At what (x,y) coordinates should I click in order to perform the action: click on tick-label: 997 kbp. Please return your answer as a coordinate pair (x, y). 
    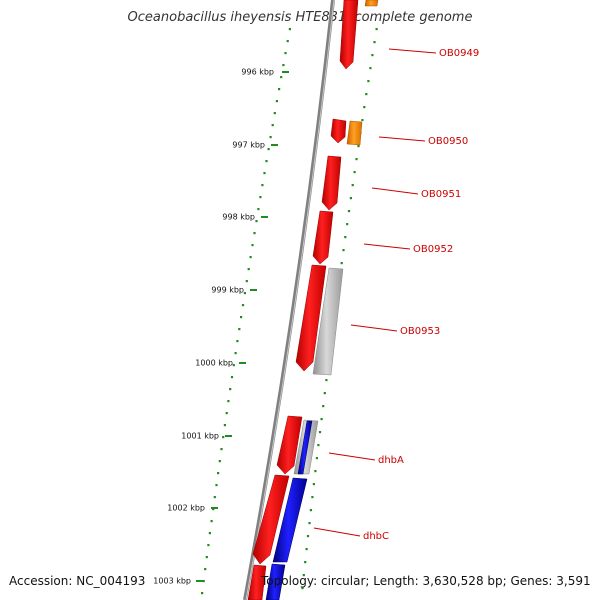
    Looking at the image, I should click on (248, 145).